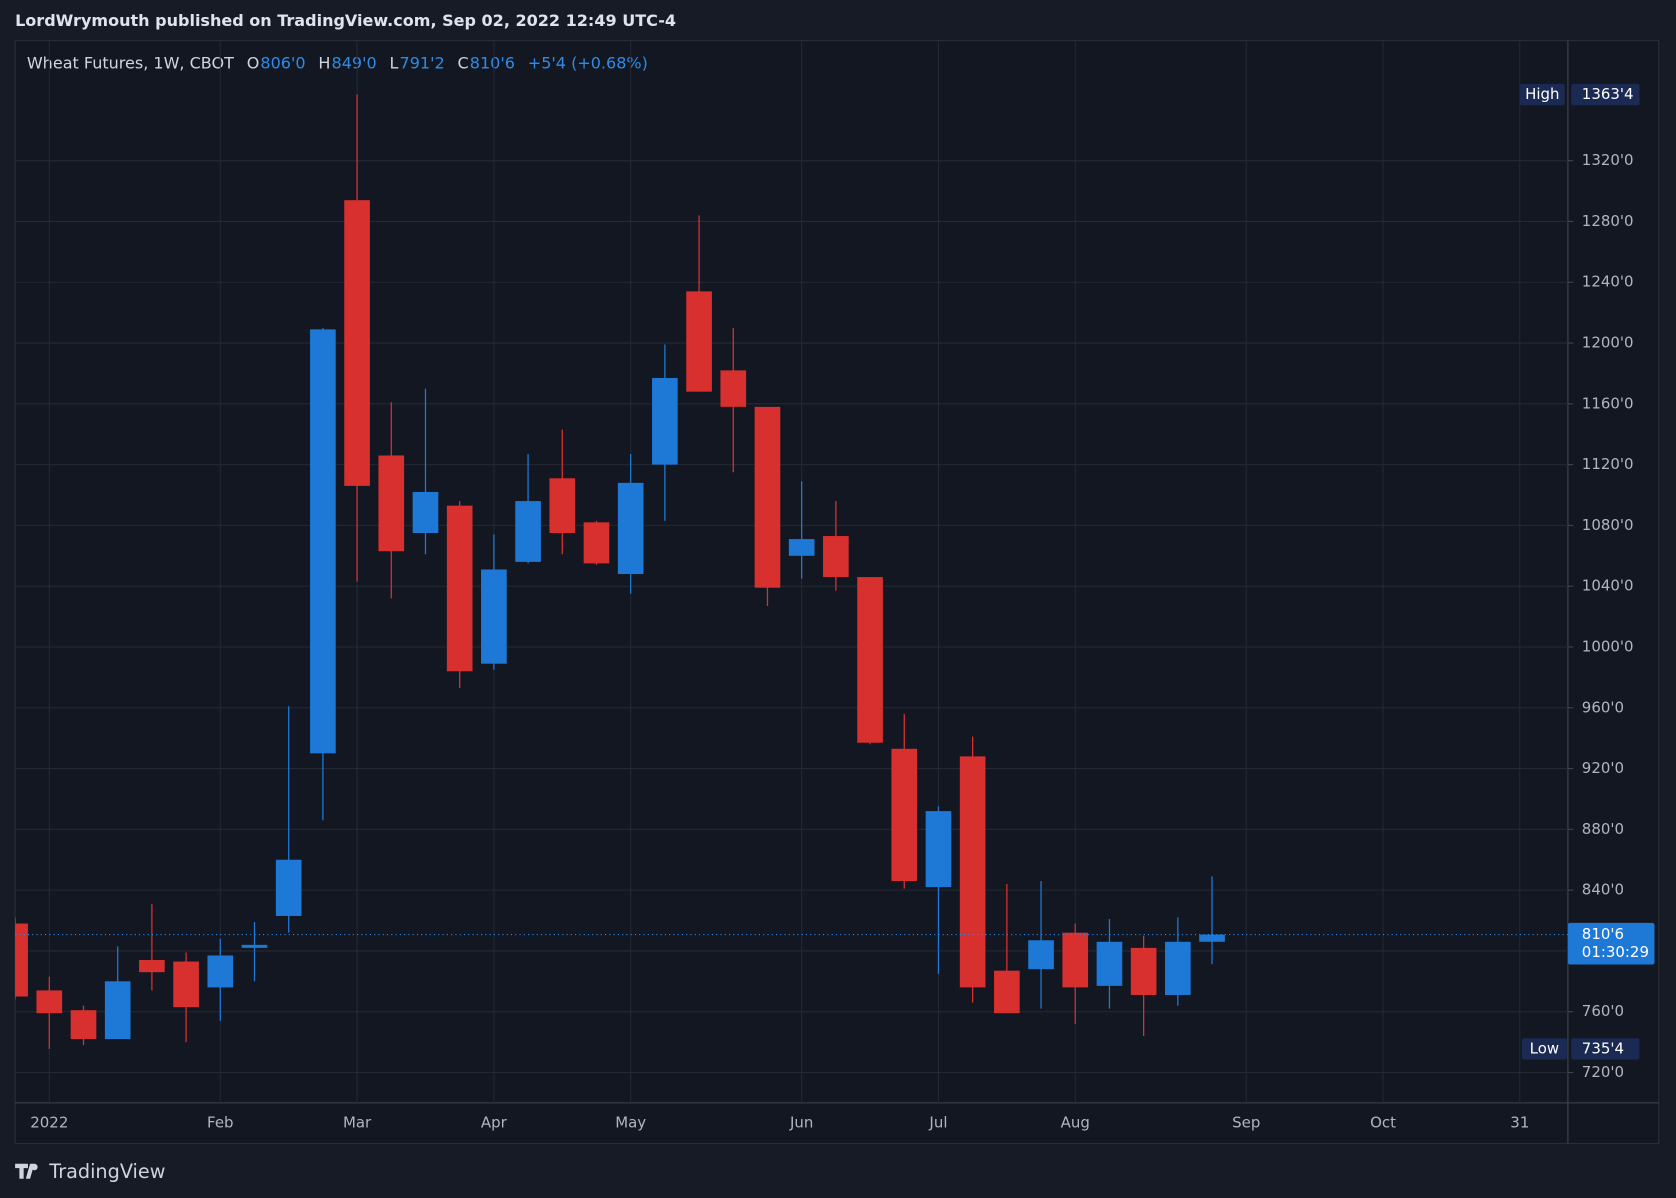 Image resolution: width=1676 pixels, height=1198 pixels. I want to click on y-tick-label: 720'0, so click(1603, 1072).